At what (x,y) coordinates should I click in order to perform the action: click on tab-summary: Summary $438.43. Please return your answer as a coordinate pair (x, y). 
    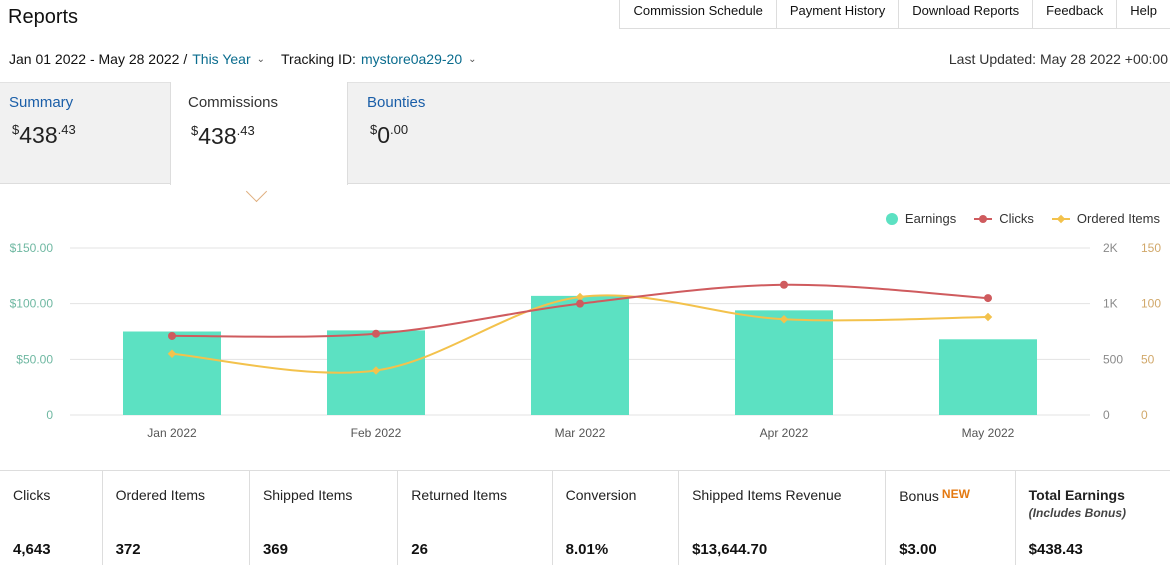
    Looking at the image, I should click on (85, 132).